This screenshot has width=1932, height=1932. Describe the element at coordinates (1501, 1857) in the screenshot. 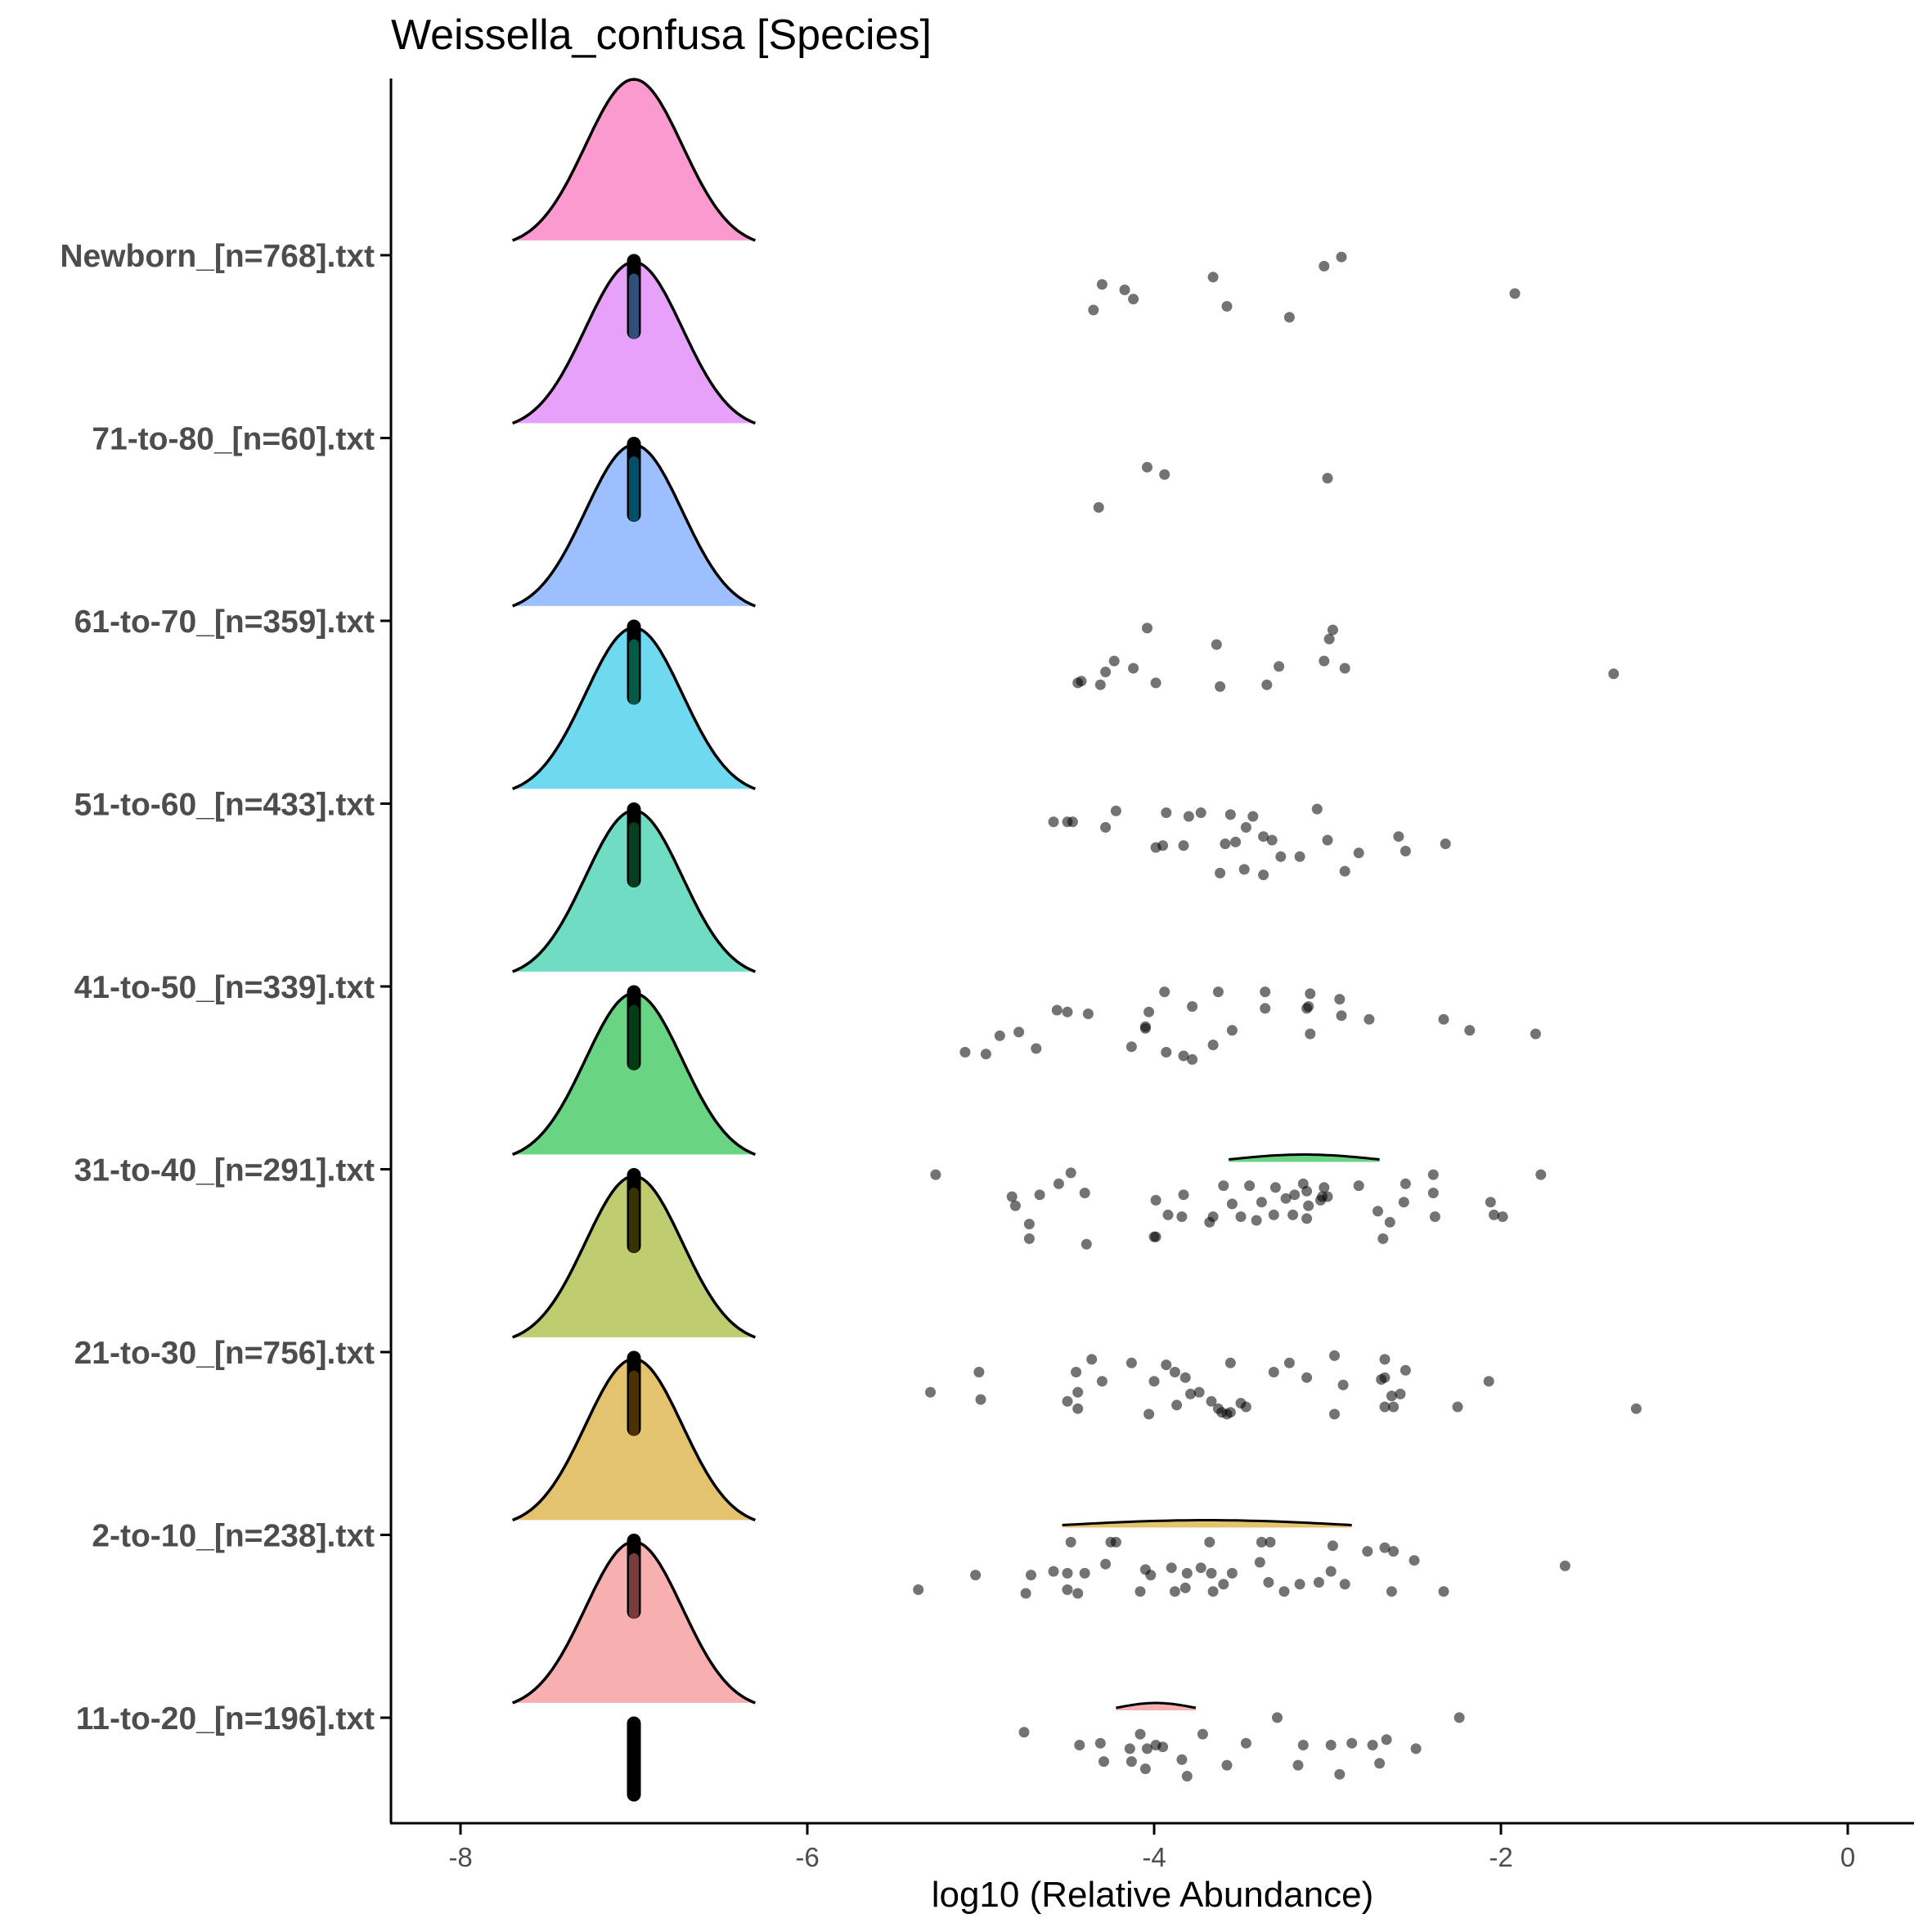

I see `x-tick-label: -2` at that location.